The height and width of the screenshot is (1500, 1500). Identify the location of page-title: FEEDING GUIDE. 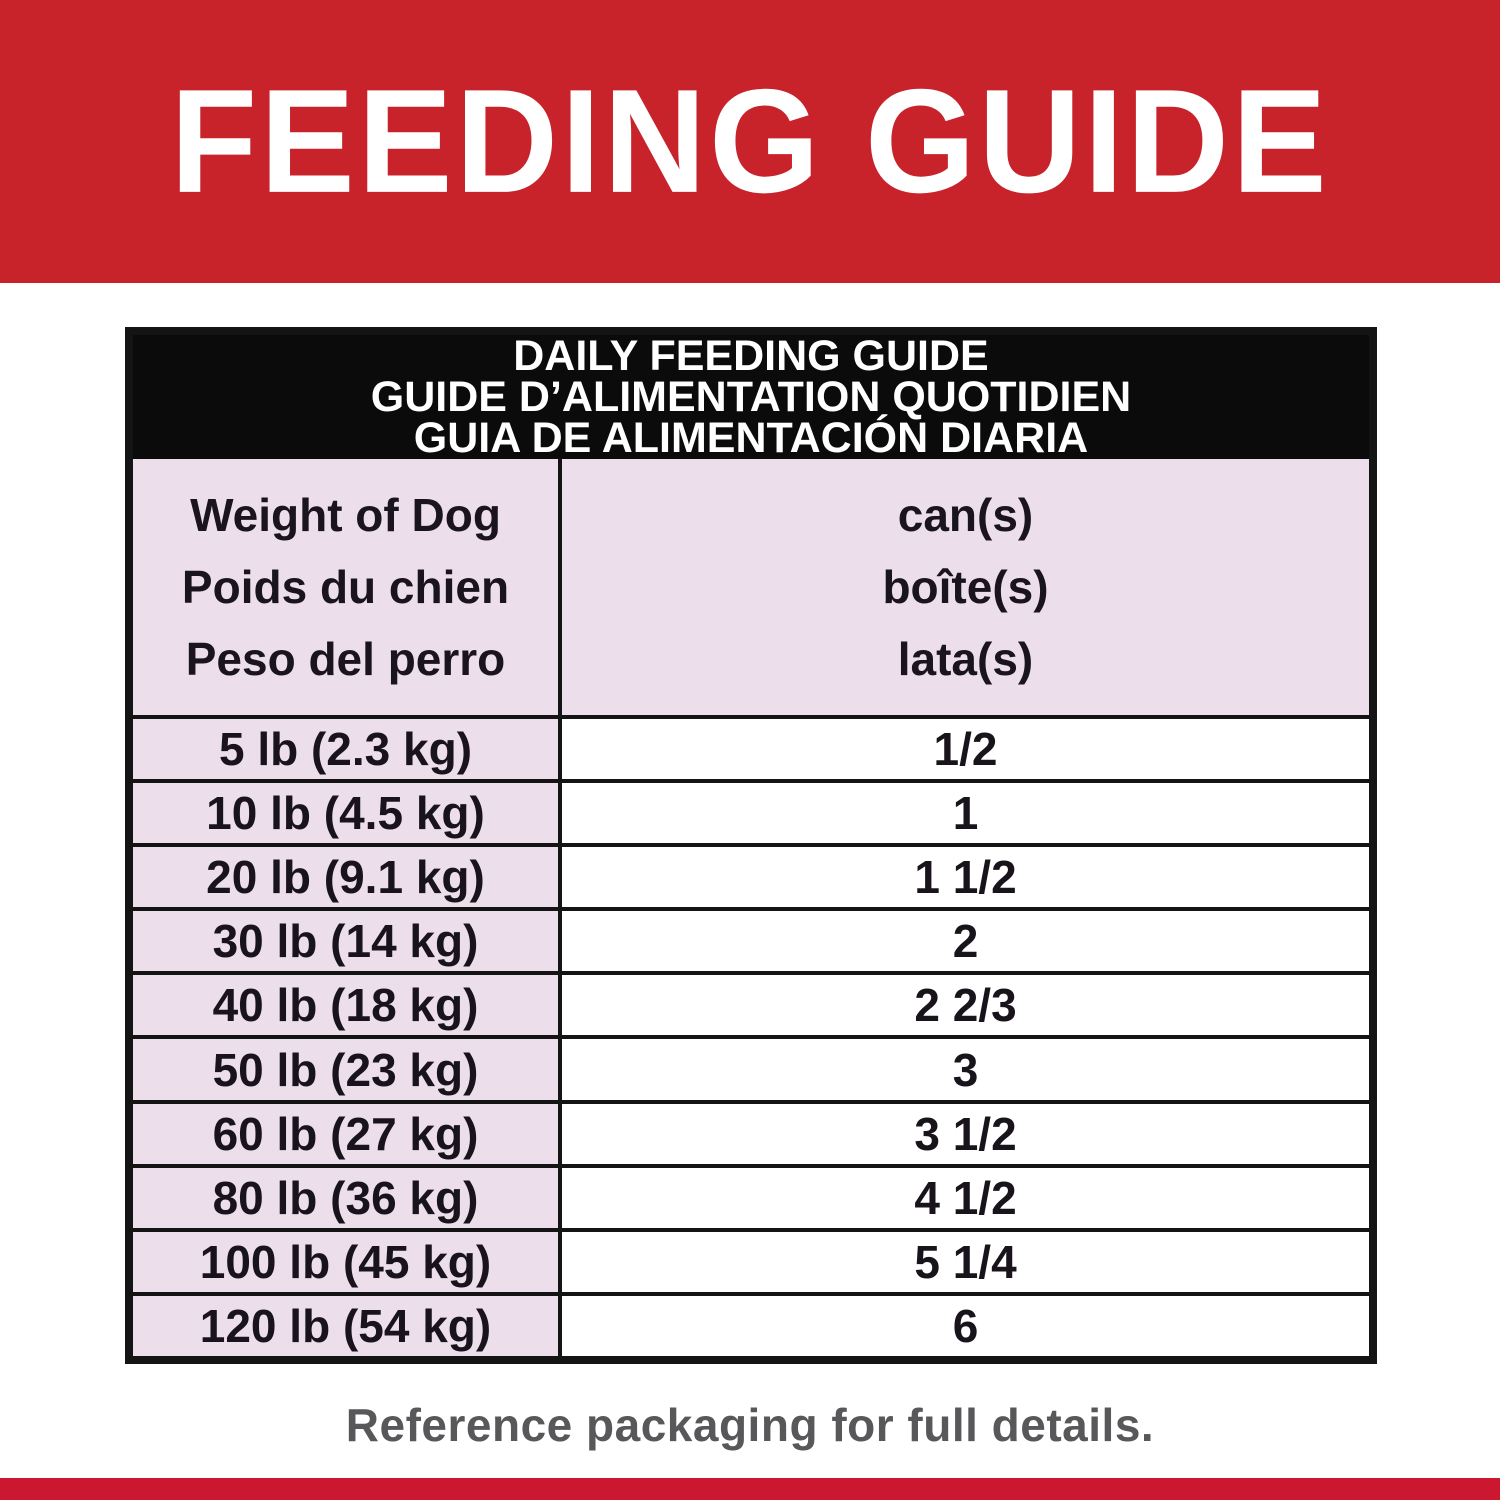
(750, 141).